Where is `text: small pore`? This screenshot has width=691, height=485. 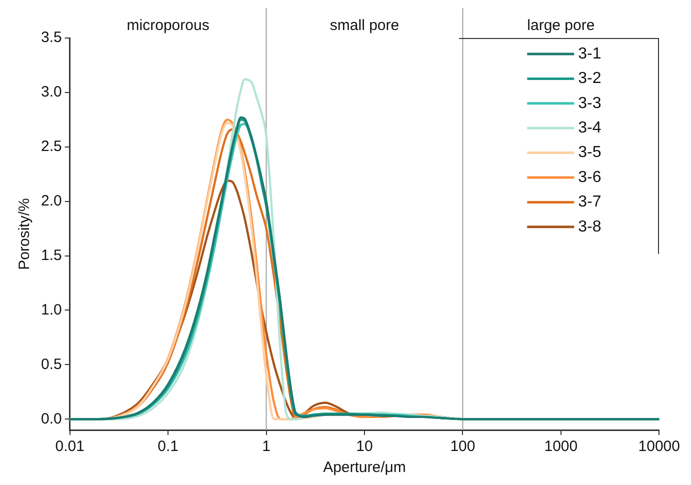
text: small pore is located at coordinates (365, 25).